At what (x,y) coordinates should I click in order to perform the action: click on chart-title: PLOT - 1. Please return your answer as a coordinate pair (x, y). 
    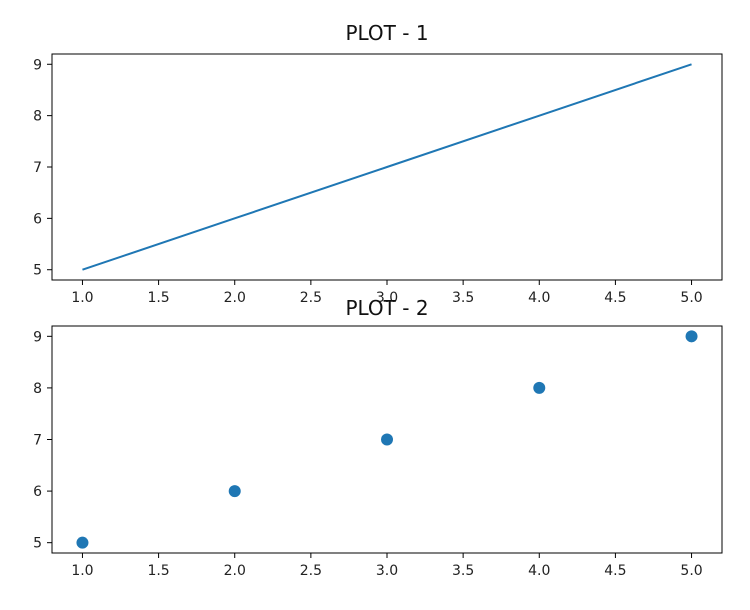
    Looking at the image, I should click on (386, 33).